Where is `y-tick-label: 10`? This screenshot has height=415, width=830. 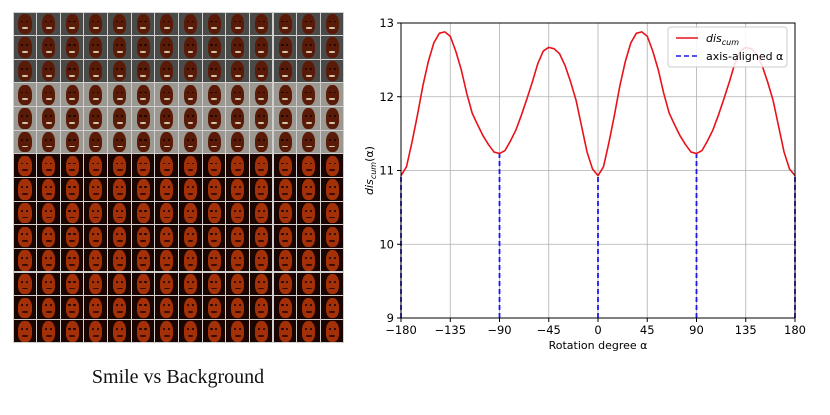
y-tick-label: 10 is located at coordinates (386, 244).